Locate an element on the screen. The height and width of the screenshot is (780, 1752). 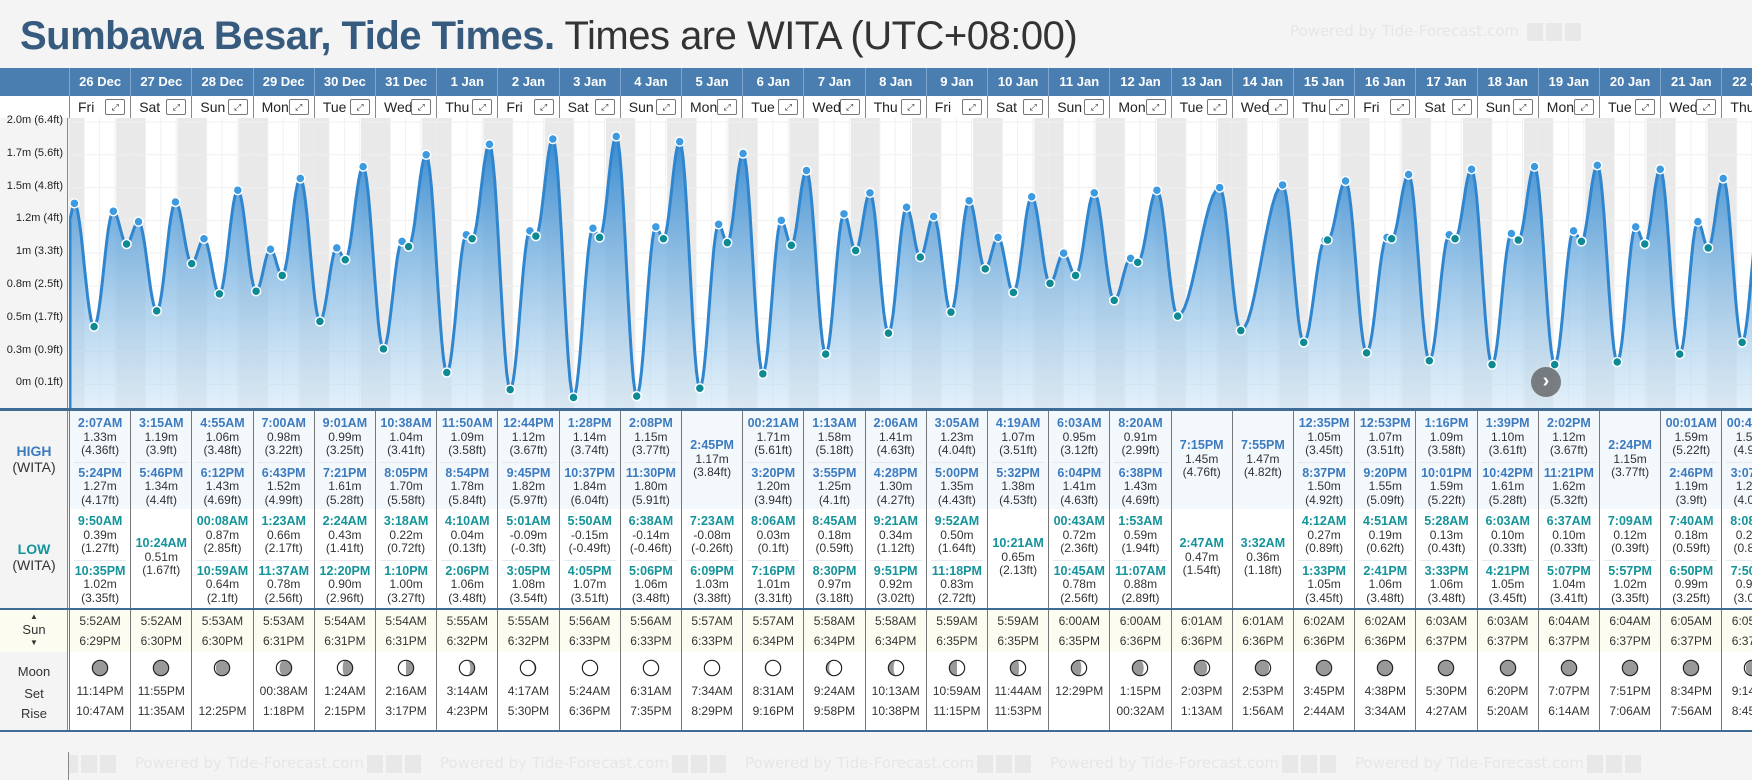
date-header: 22 Jan is located at coordinates (1736, 82).